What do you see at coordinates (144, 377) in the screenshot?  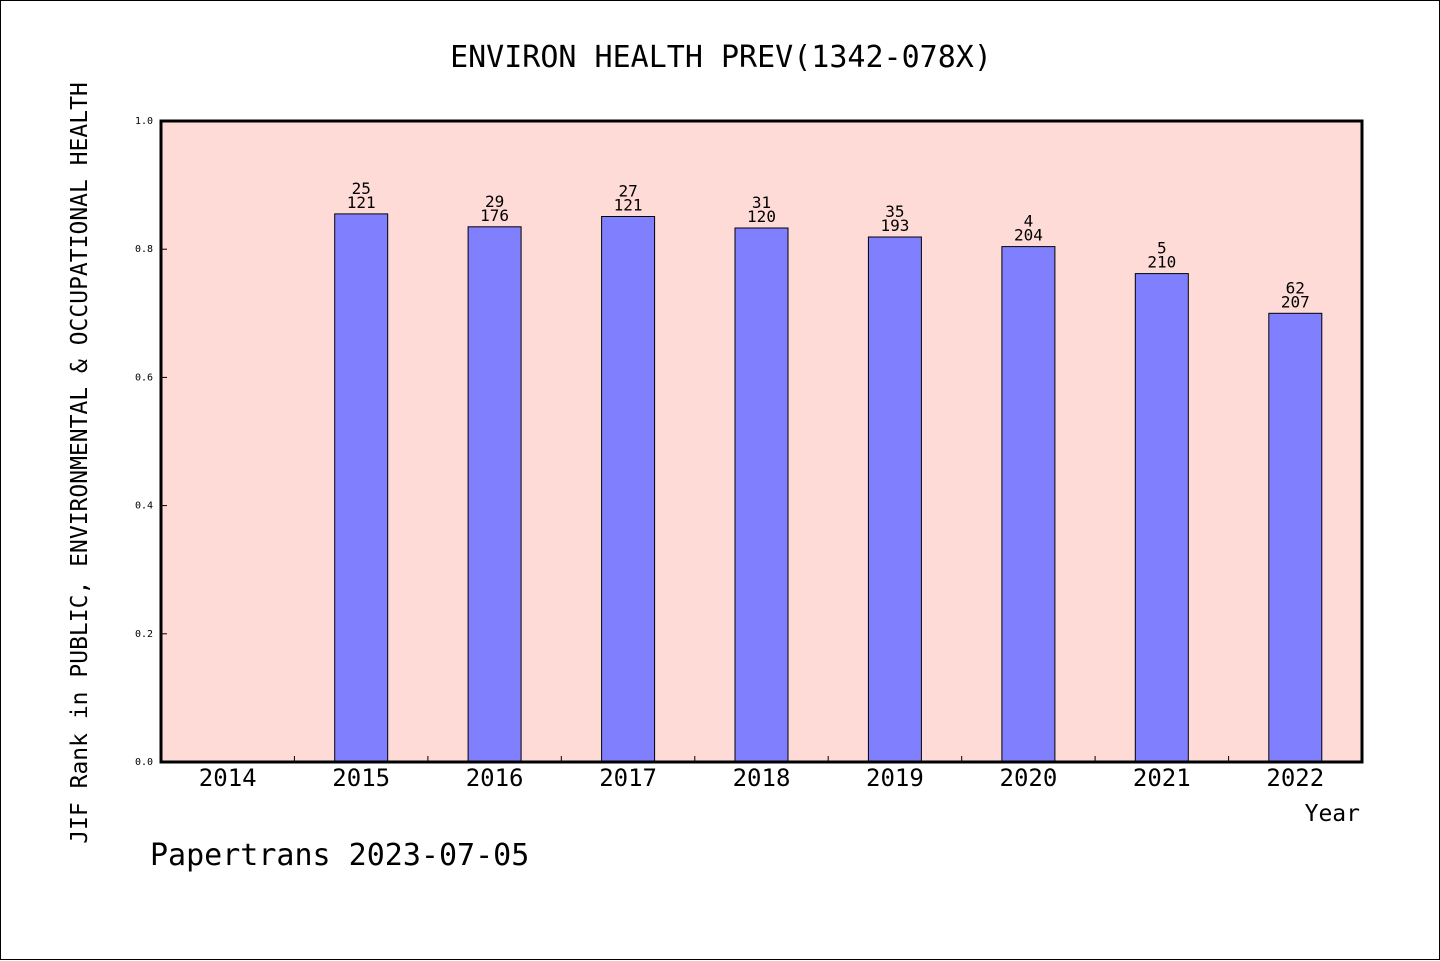 I see `y-tick-label-3: 0.6` at bounding box center [144, 377].